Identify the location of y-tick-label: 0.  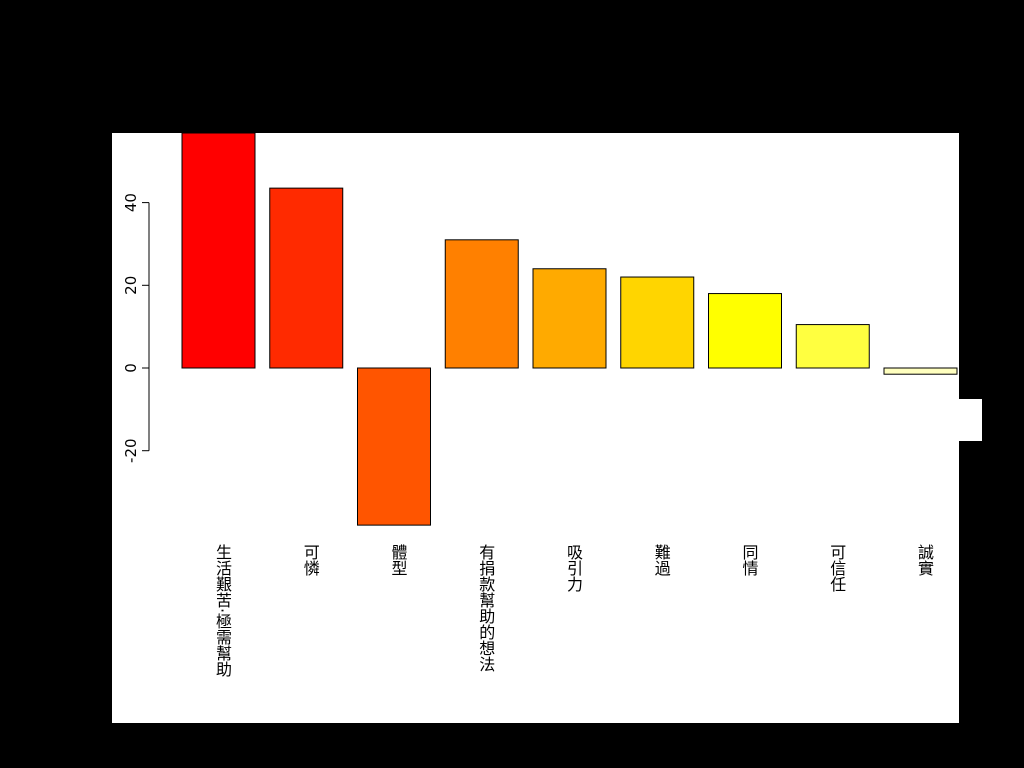
(131, 368).